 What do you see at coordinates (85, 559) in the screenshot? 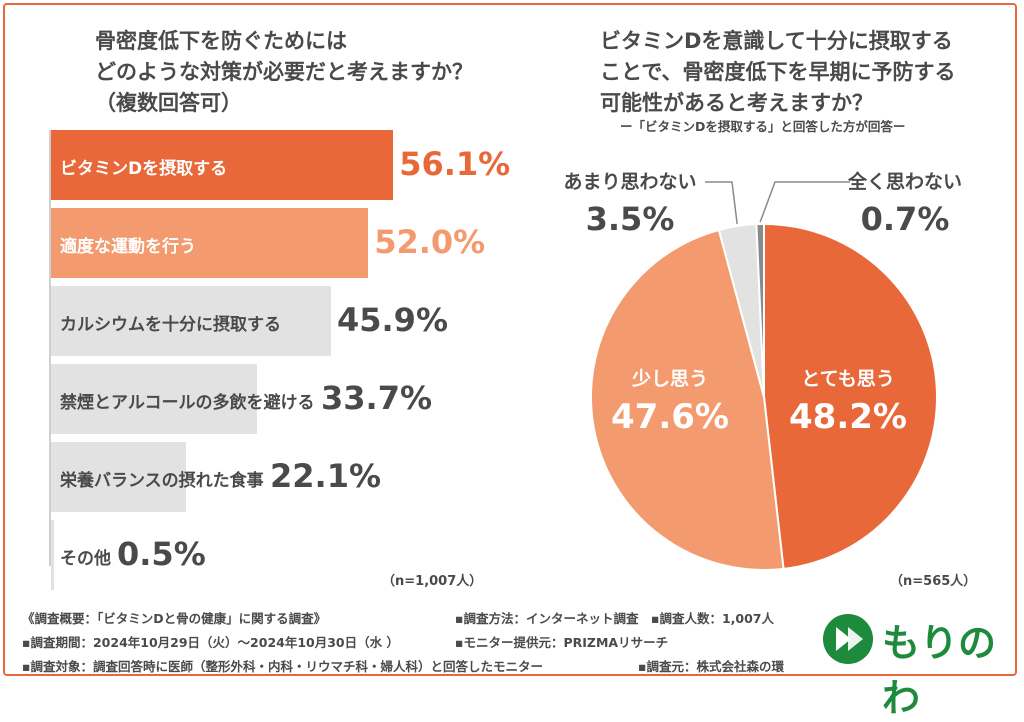
I see `bar-label-5: その他` at bounding box center [85, 559].